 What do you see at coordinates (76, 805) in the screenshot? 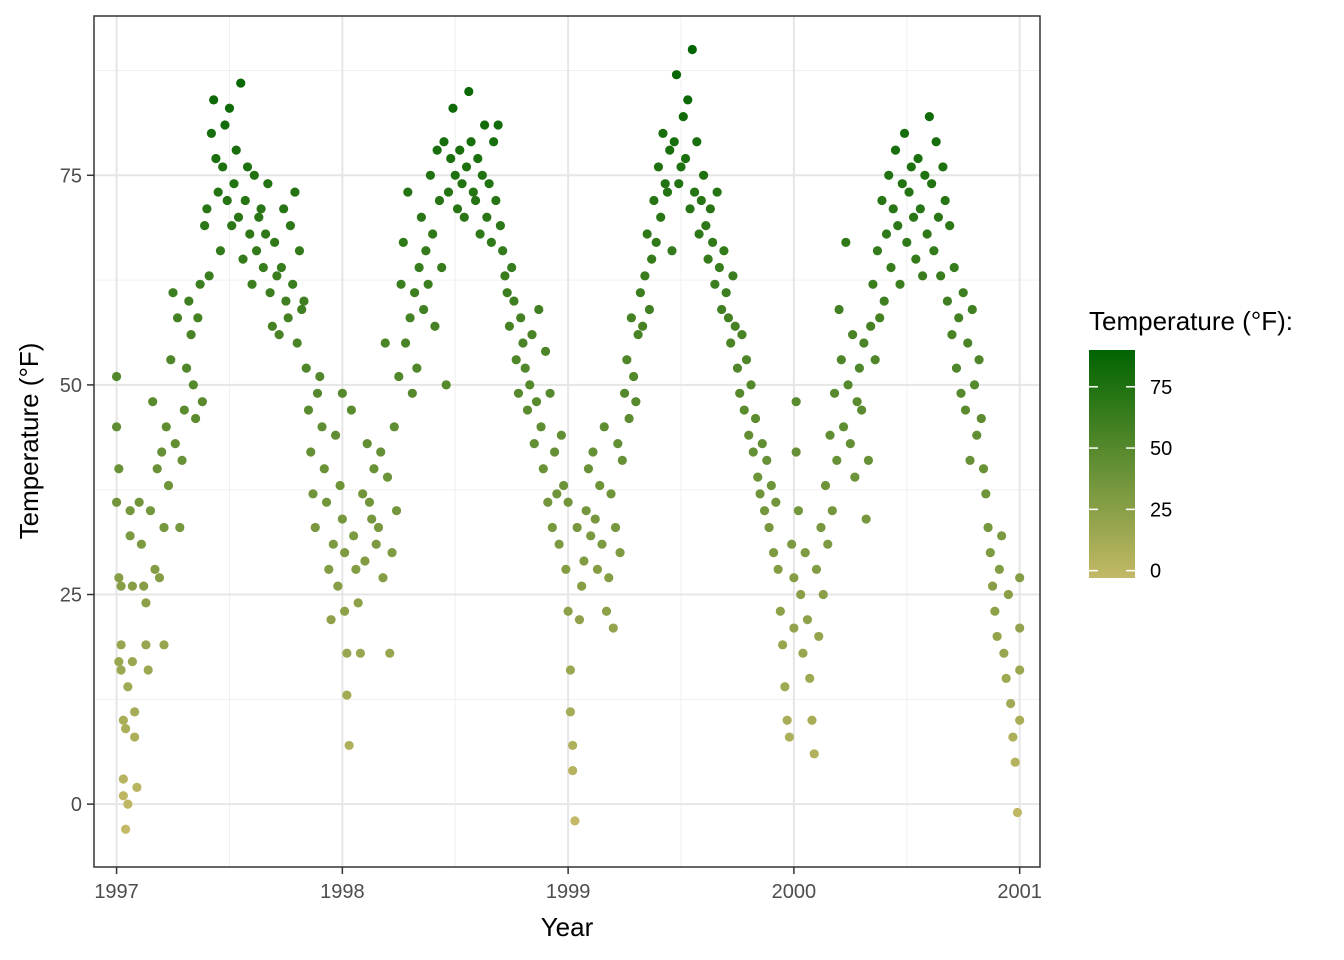
I see `y-tick-label: 0` at bounding box center [76, 805].